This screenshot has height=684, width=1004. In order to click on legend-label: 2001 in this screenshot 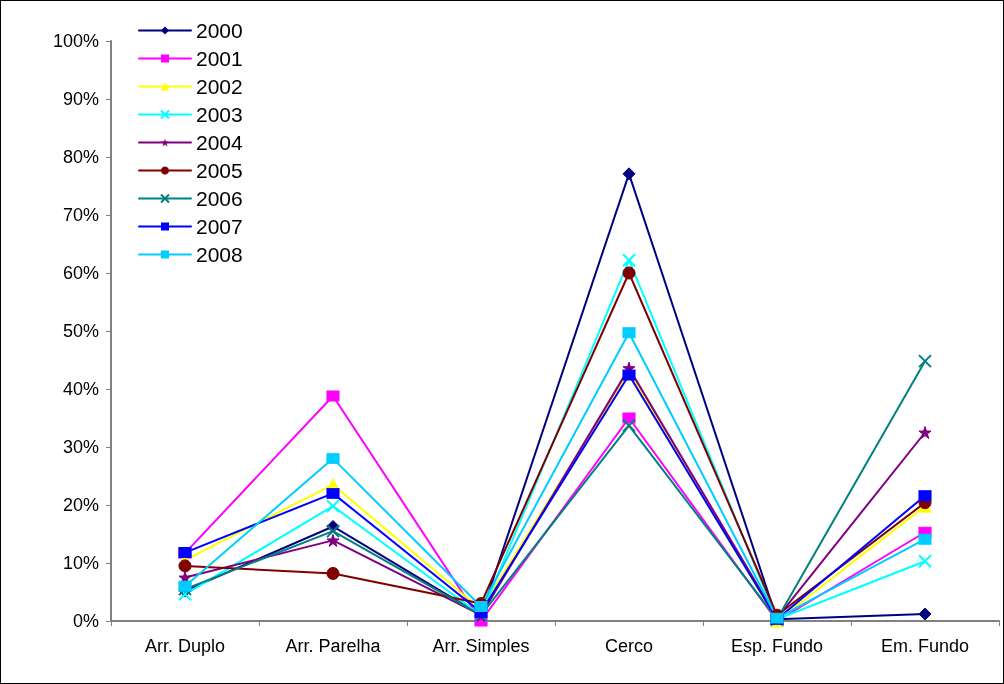, I will do `click(219, 58)`.